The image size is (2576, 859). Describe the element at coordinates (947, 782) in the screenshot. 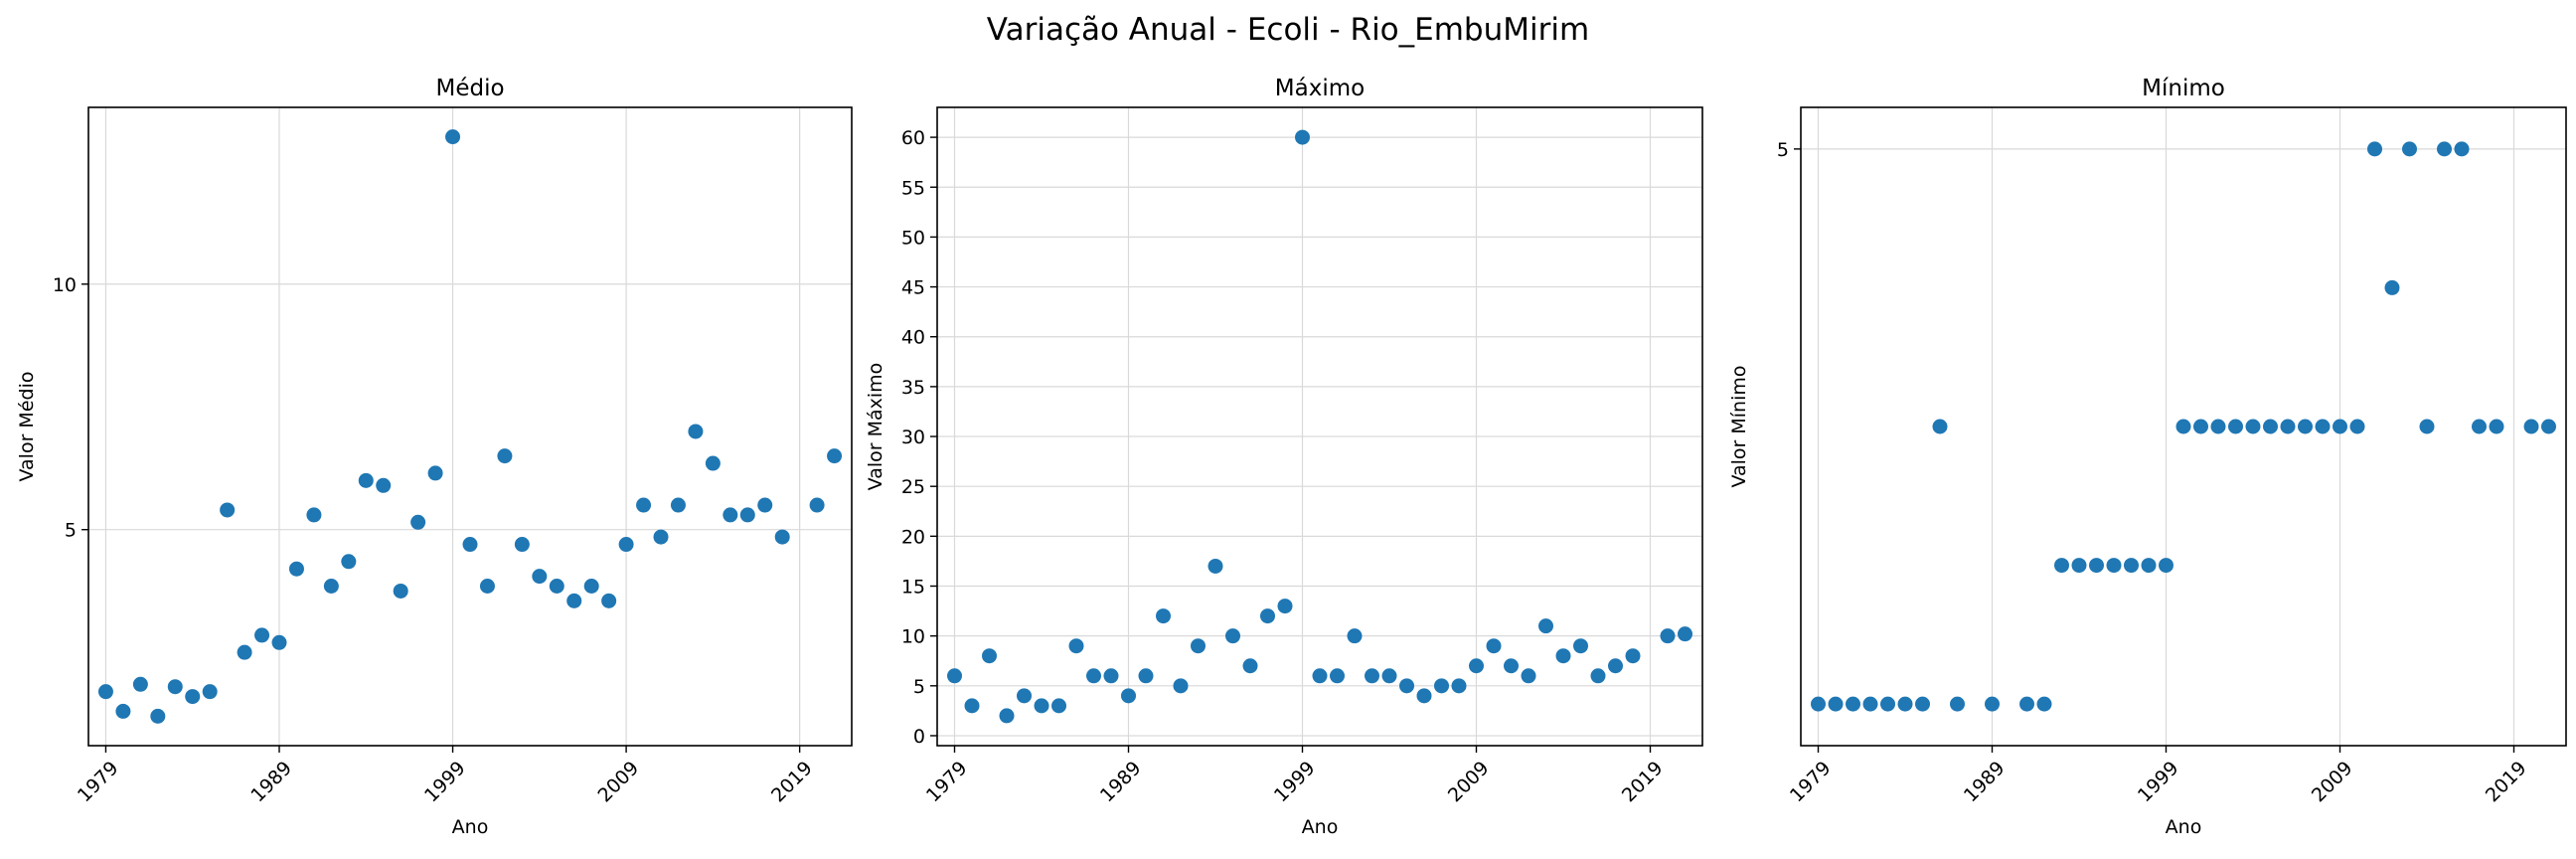

I see `x-tick-label: 1979` at that location.